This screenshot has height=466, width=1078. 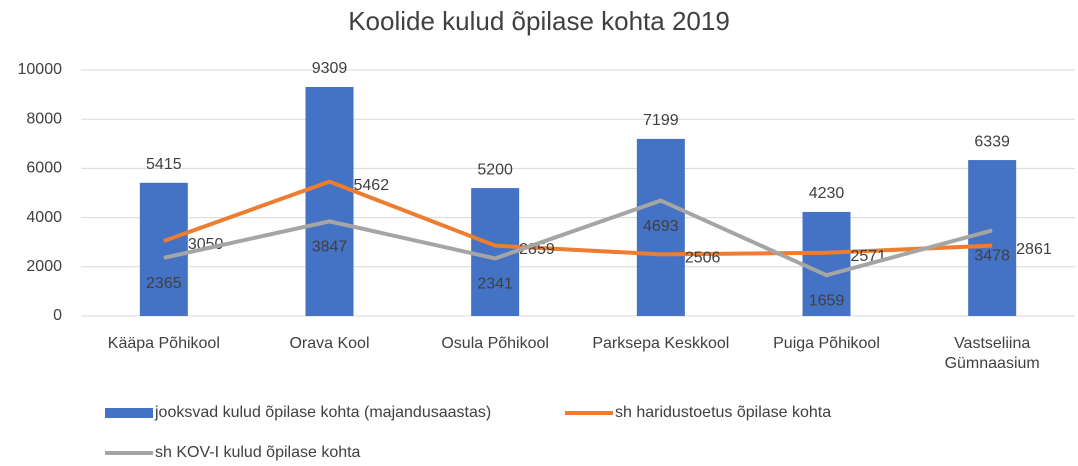 I want to click on y-tick-label: 6000, so click(x=44, y=168).